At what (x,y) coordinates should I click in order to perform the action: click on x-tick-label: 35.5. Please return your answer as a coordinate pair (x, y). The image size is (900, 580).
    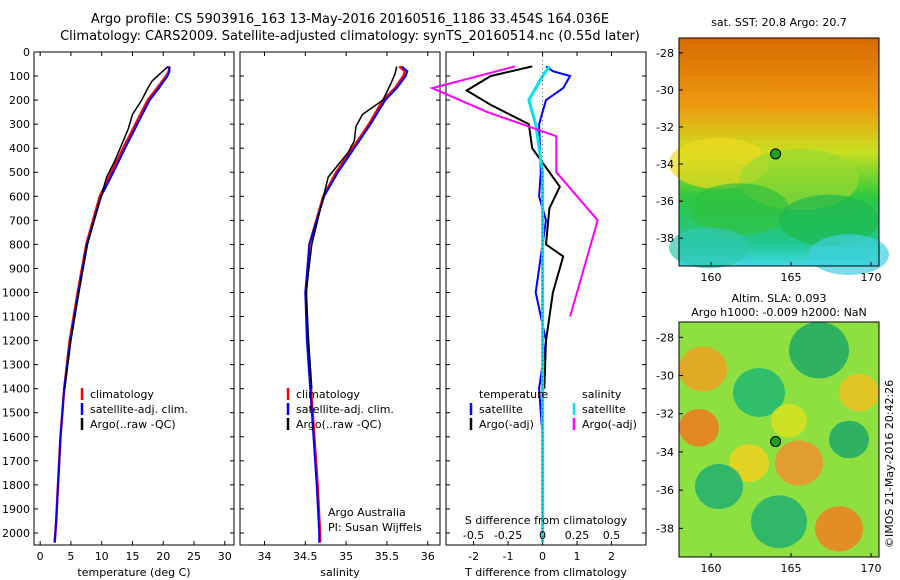
    Looking at the image, I should click on (387, 556).